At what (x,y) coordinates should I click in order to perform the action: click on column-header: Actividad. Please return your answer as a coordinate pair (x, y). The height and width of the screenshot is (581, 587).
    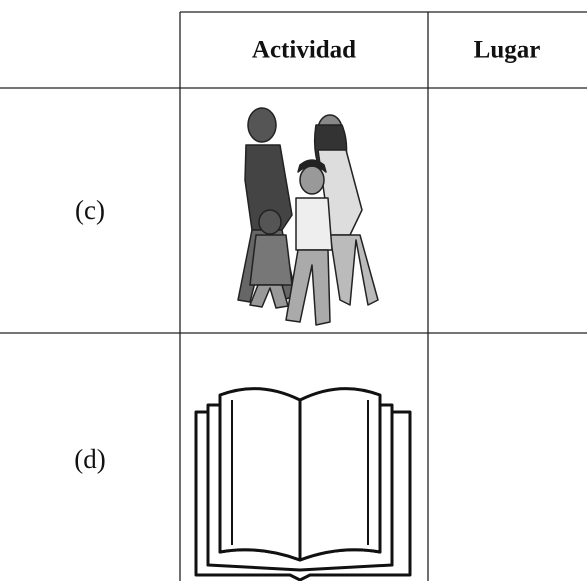
    Looking at the image, I should click on (304, 50).